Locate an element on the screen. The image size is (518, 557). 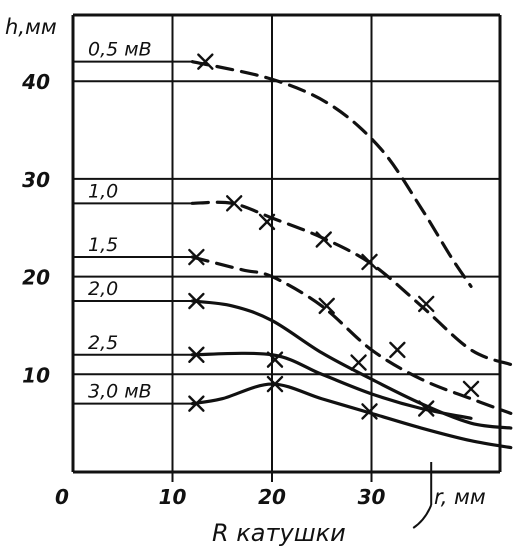
coil-caption-leader is located at coordinates (422, 516).